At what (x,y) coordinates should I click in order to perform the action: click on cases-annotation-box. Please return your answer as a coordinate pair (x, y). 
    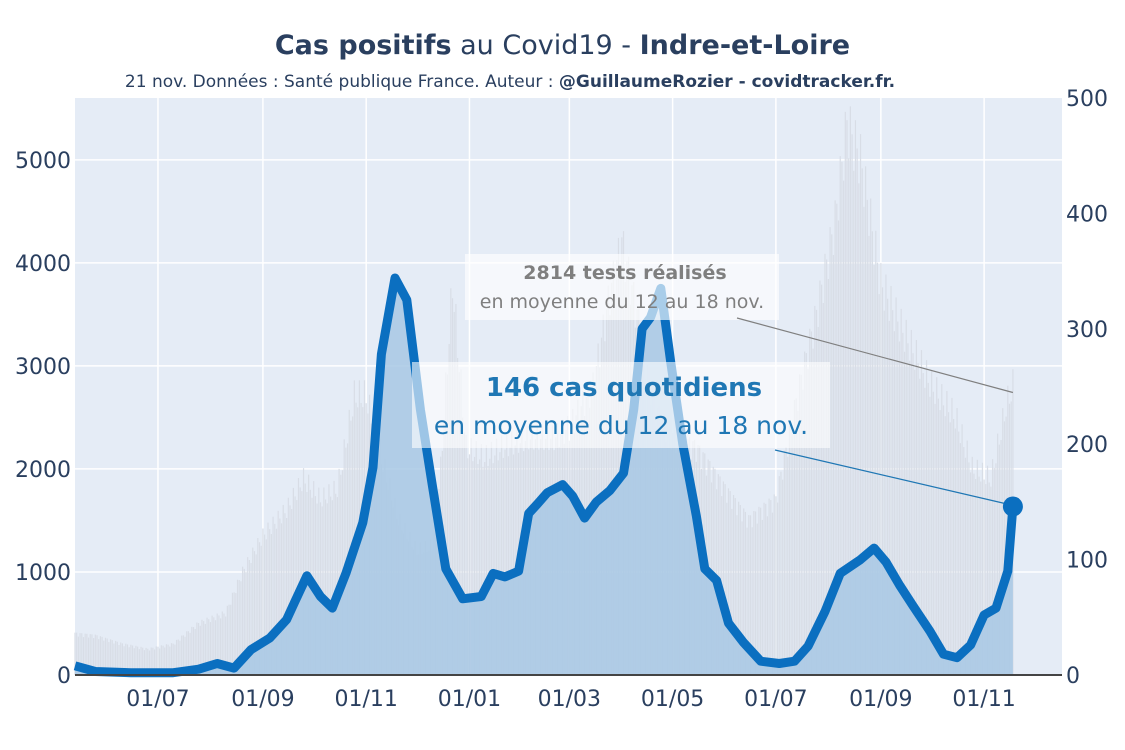
    Looking at the image, I should click on (621, 405).